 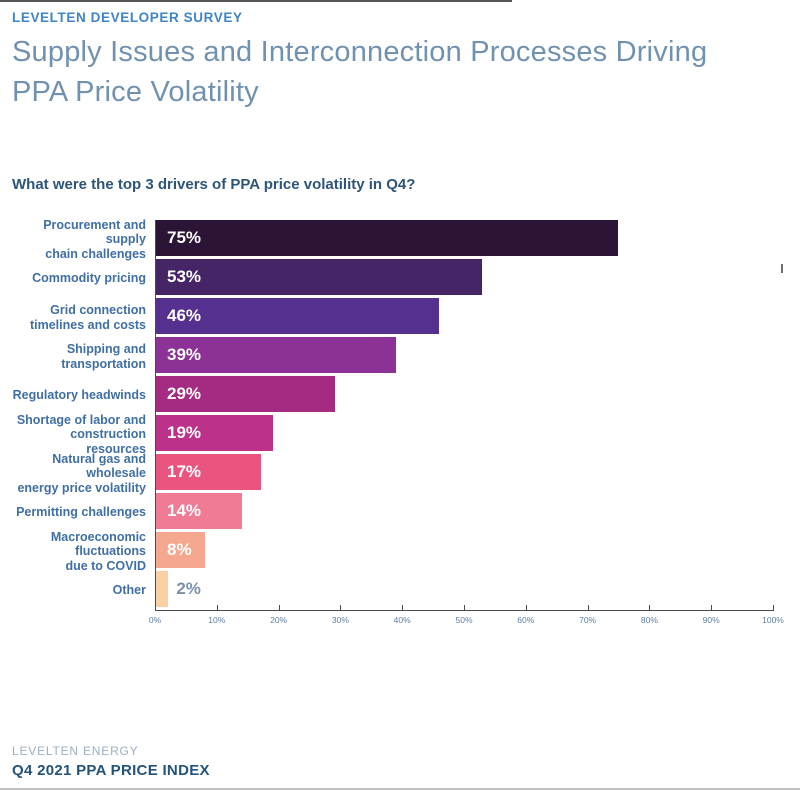 What do you see at coordinates (184, 393) in the screenshot?
I see `bar-value-label: 29%` at bounding box center [184, 393].